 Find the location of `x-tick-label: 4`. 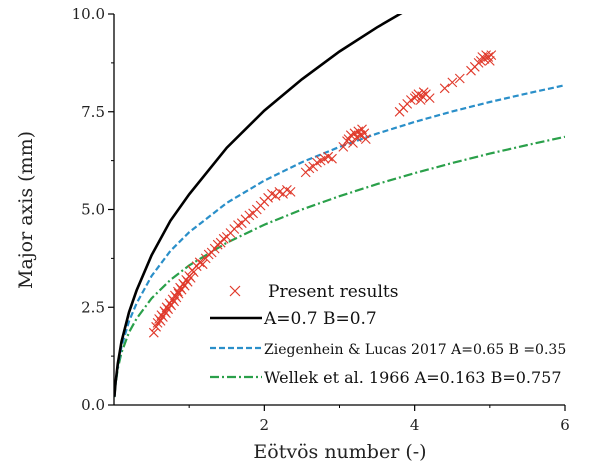

x-tick-label: 4 is located at coordinates (415, 425).